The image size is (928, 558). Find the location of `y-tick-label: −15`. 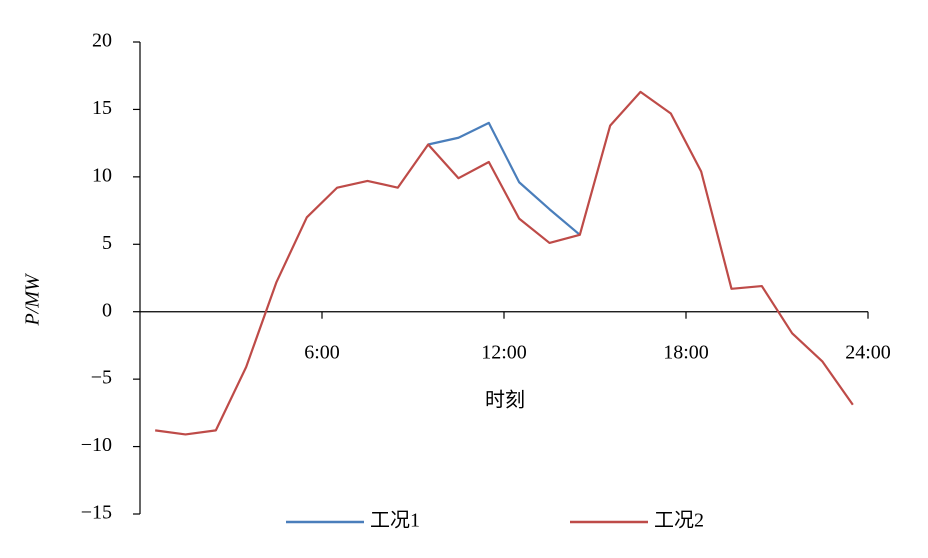

y-tick-label: −15 is located at coordinates (96, 513).